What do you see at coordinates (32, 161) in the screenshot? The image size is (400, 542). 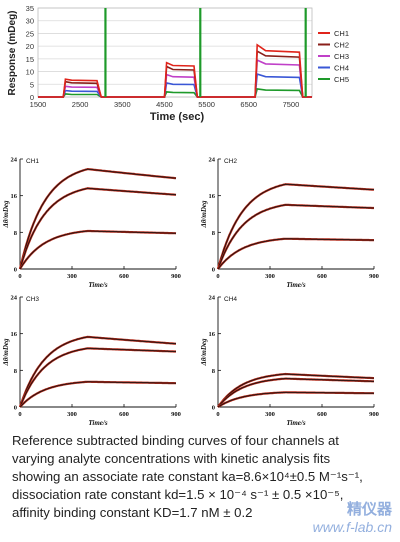 I see `channel-label: CH1` at bounding box center [32, 161].